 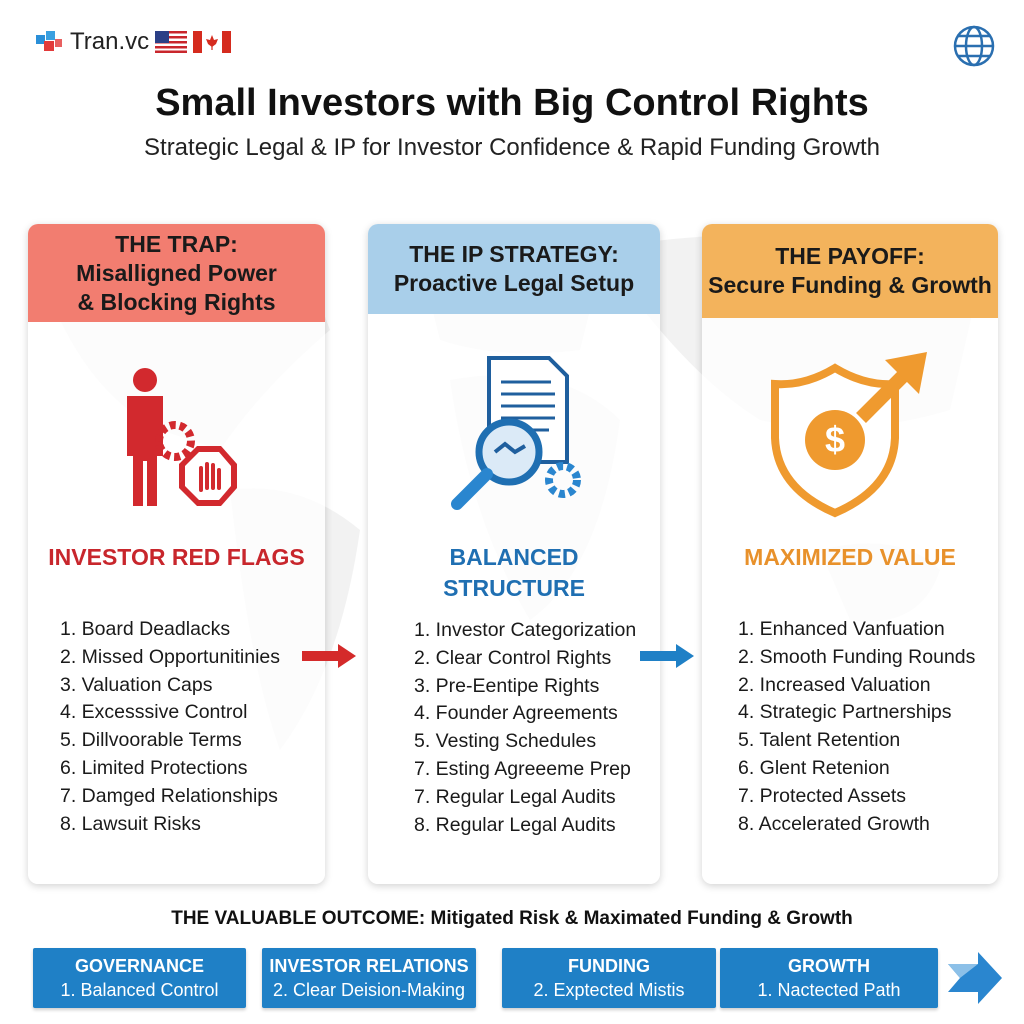 What do you see at coordinates (974, 46) in the screenshot?
I see `globe-icon` at bounding box center [974, 46].